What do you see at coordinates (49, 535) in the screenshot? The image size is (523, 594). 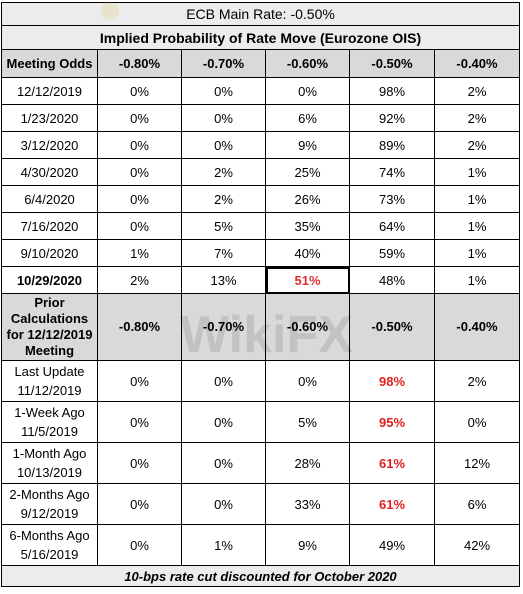 I see `prior-label-line: 6-Months Ago` at bounding box center [49, 535].